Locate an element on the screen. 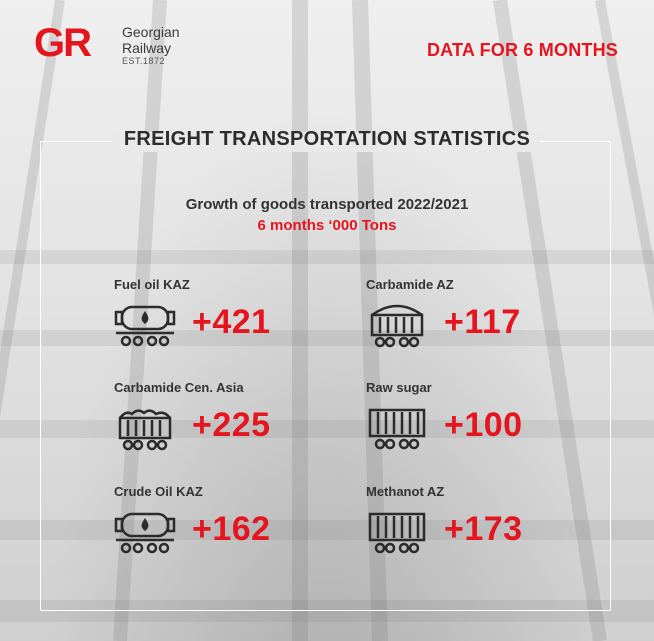 Image resolution: width=654 pixels, height=641 pixels. stat-value: +421 is located at coordinates (231, 322).